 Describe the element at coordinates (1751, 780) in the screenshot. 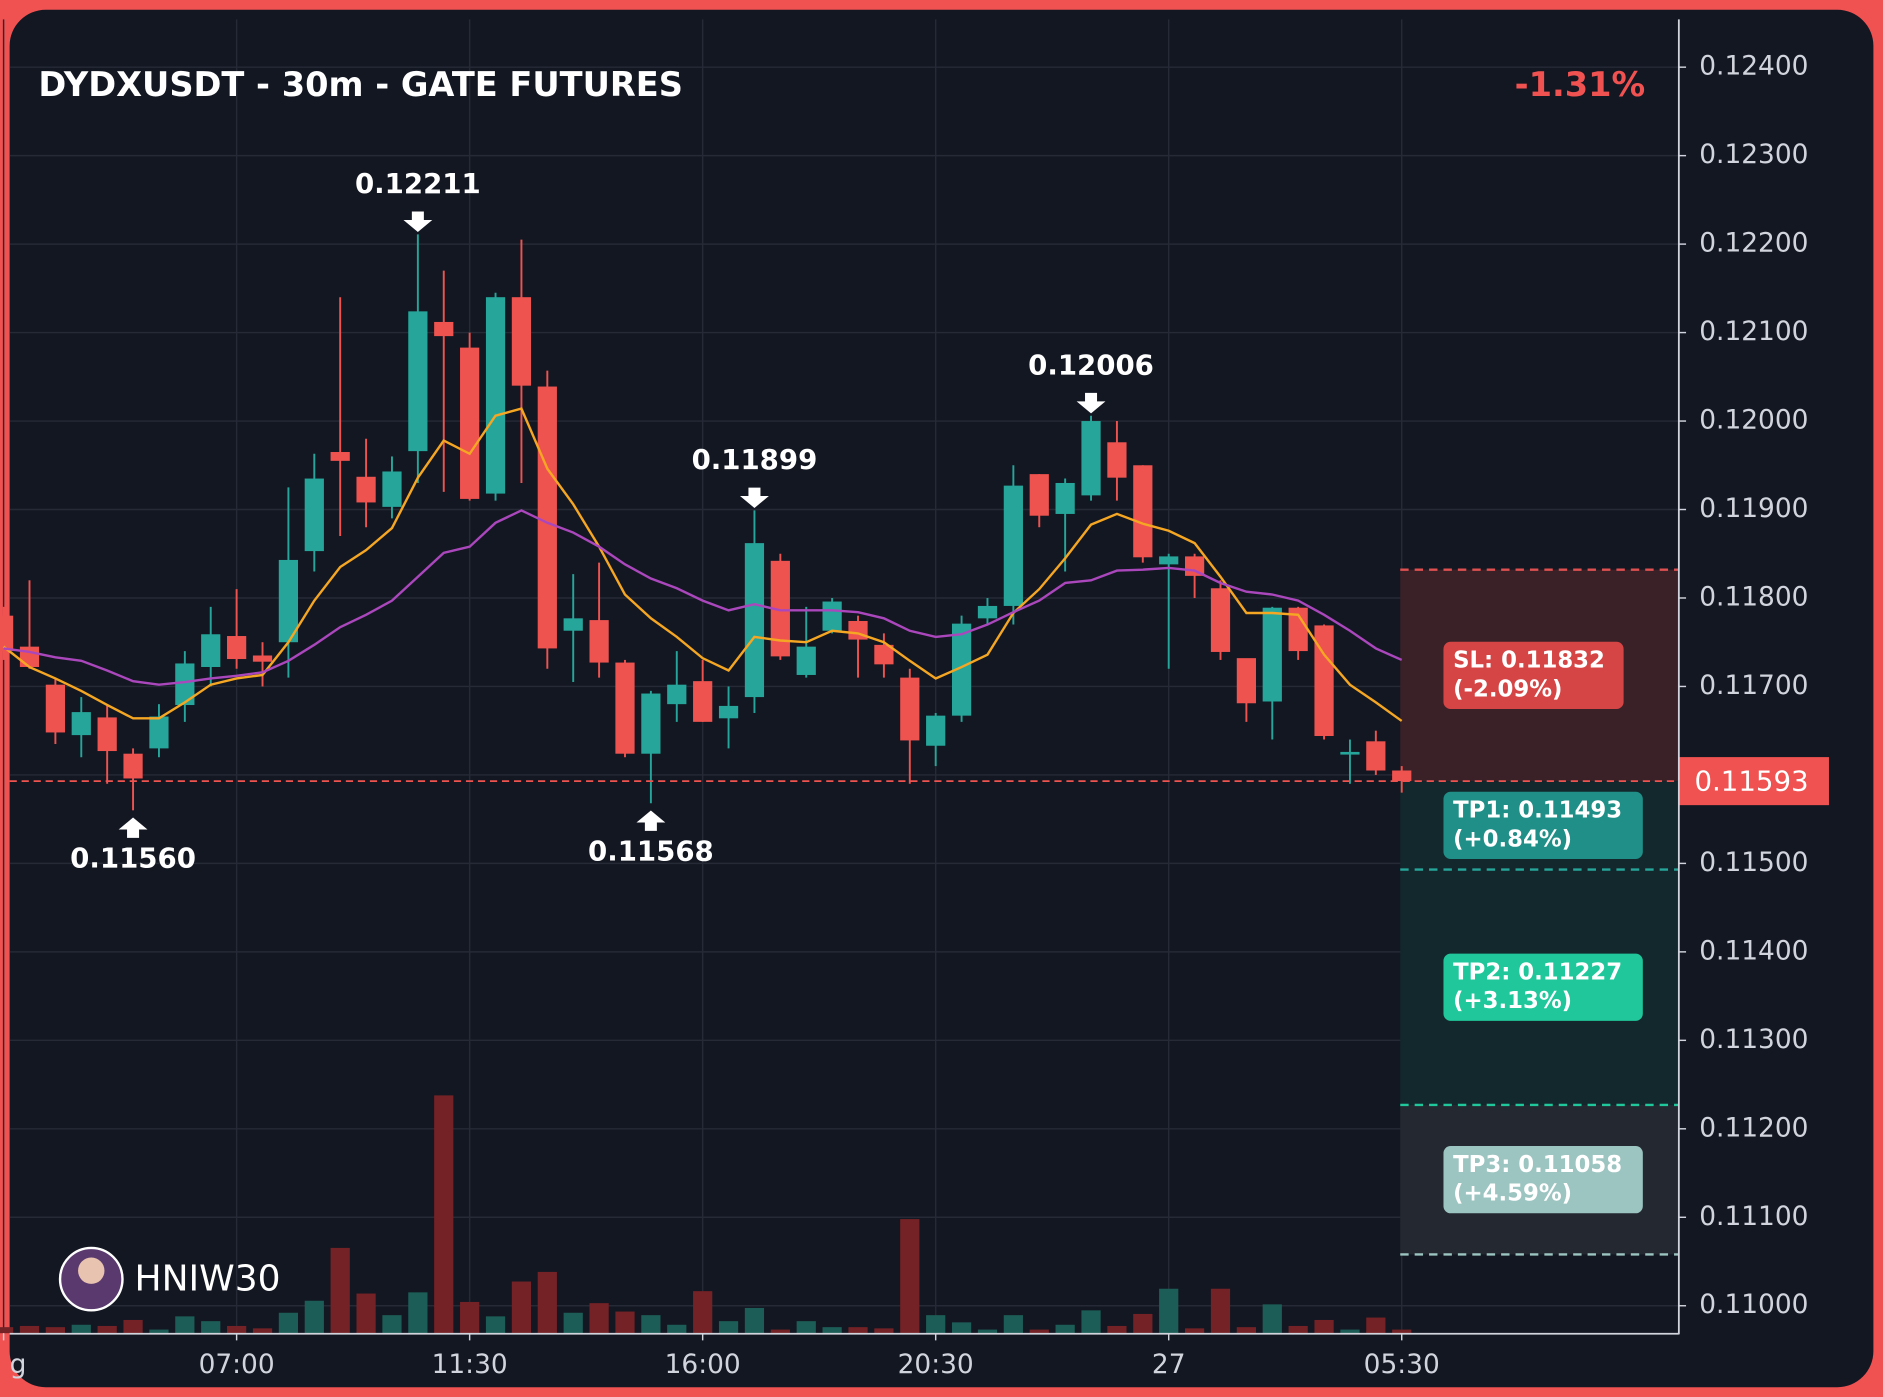

I see `last-price-label: 0.11593` at that location.